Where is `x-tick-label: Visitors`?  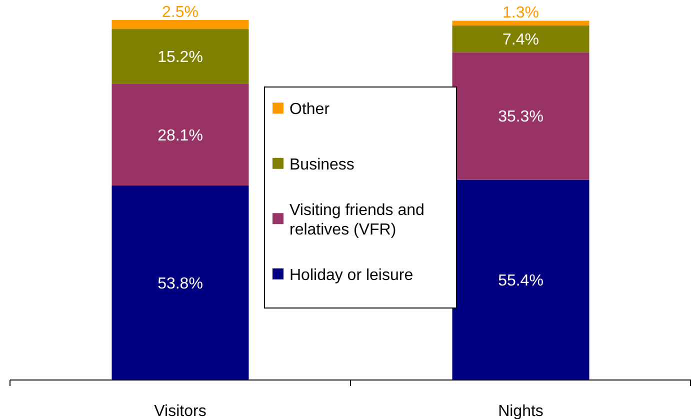 x-tick-label: Visitors is located at coordinates (180, 411).